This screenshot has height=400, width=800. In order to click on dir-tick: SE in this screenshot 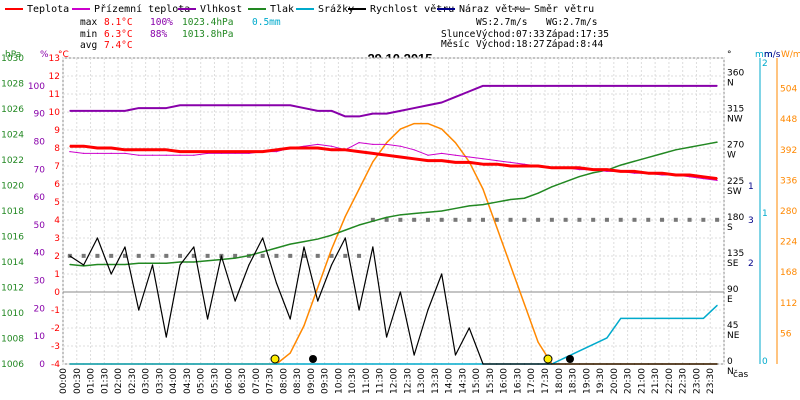, I will do `click(733, 264)`.